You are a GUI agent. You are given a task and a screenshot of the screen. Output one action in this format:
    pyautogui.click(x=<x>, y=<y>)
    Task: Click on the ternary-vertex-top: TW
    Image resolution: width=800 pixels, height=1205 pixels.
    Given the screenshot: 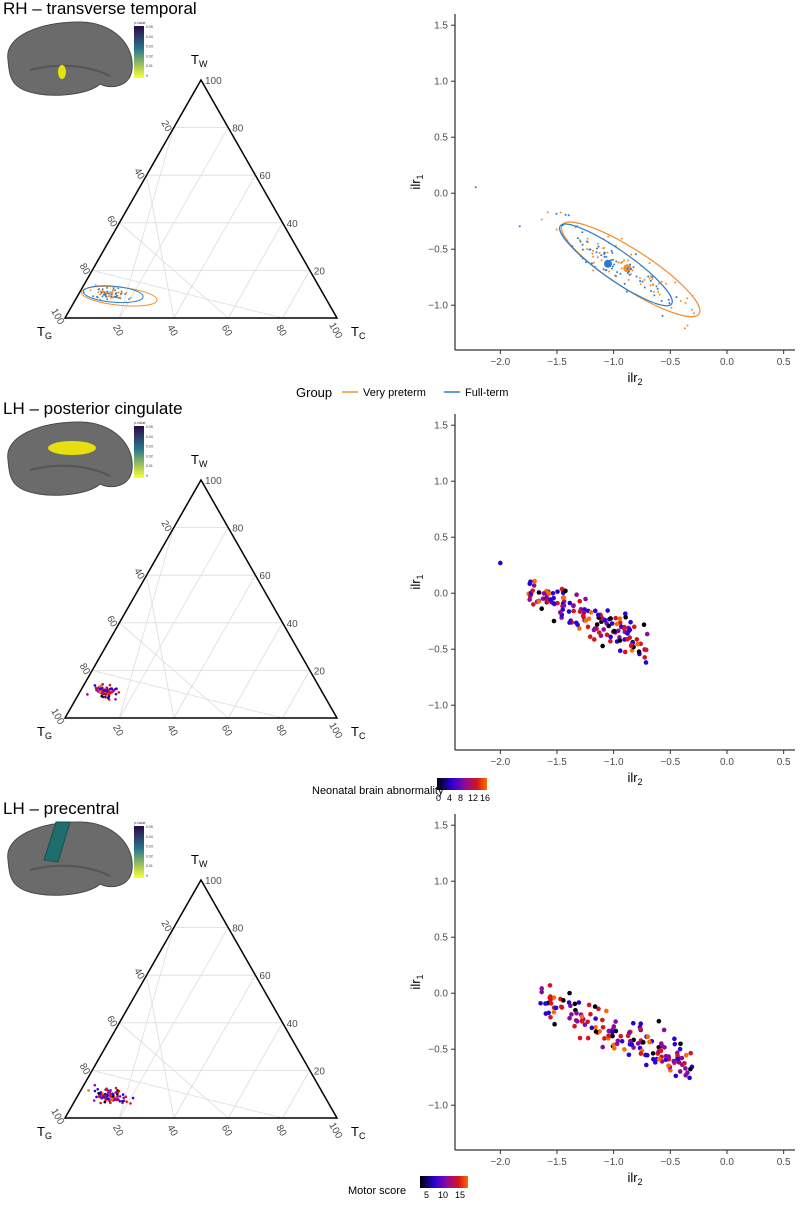 What is the action you would take?
    pyautogui.click(x=199, y=460)
    